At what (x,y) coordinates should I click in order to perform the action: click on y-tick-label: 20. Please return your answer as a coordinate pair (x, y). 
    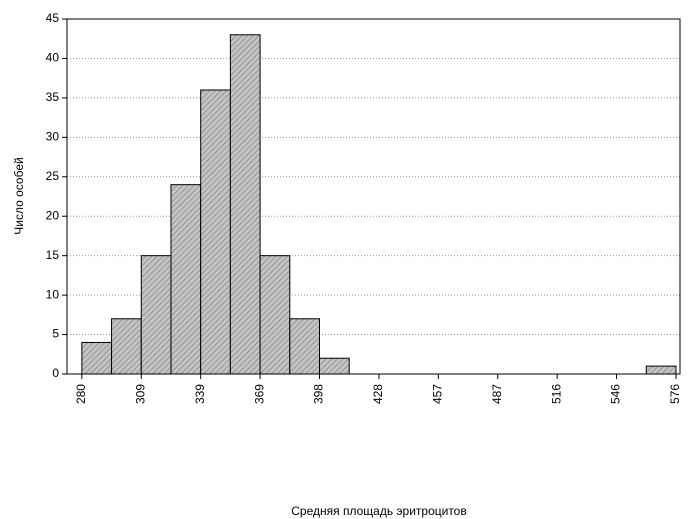
    Looking at the image, I should click on (53, 215).